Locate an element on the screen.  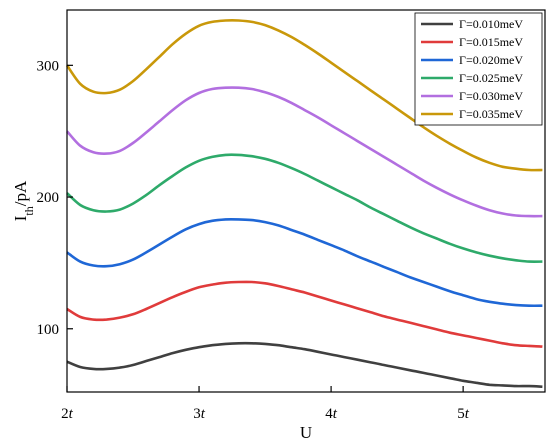
y-tick-label: 300 is located at coordinates (48, 66).